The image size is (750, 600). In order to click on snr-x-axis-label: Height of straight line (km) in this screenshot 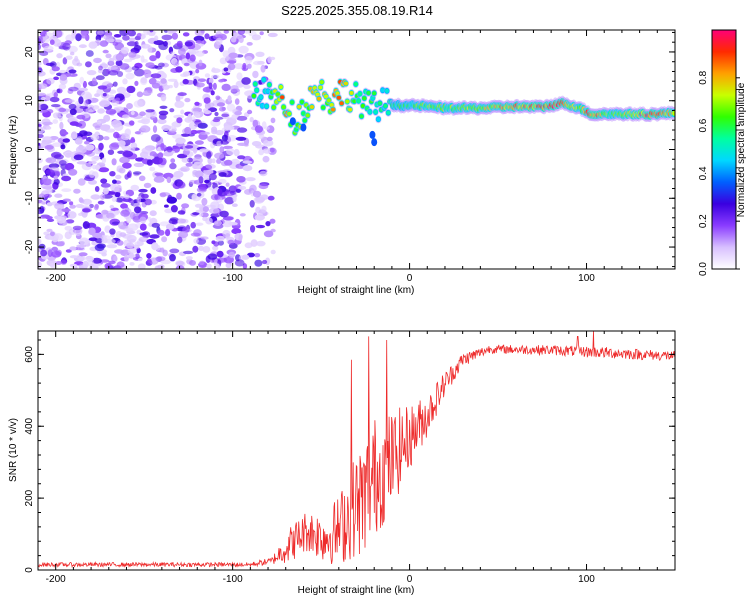, I will do `click(356, 590)`.